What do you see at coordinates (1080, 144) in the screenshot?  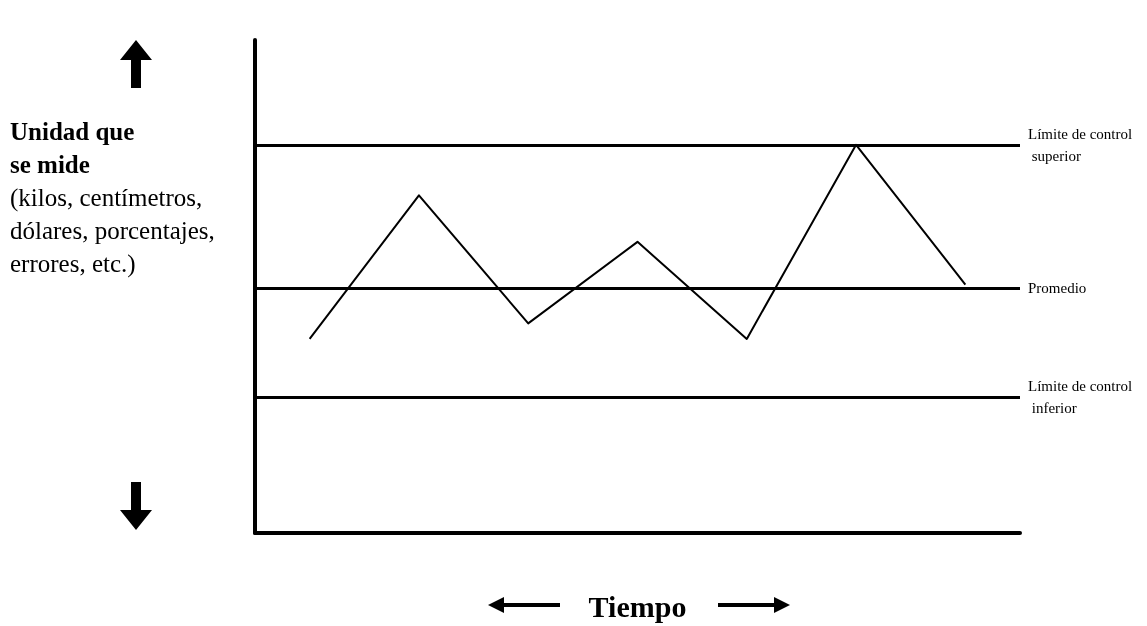 I see `ref-line-label: Límite de control superior` at bounding box center [1080, 144].